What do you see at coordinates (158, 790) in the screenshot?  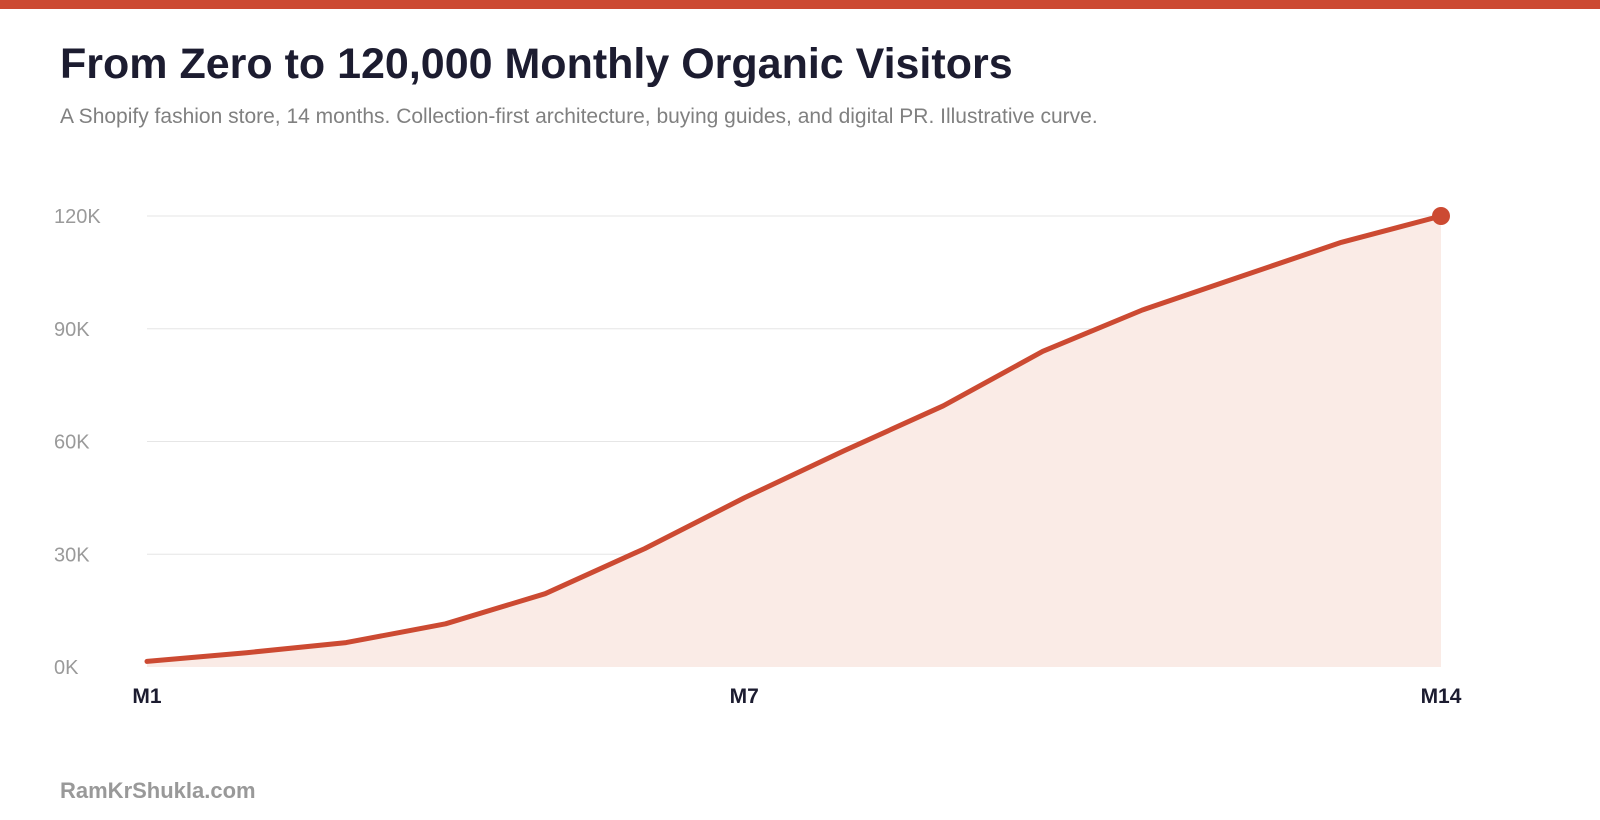 I see `brand-footer: RamKrShukla.com` at bounding box center [158, 790].